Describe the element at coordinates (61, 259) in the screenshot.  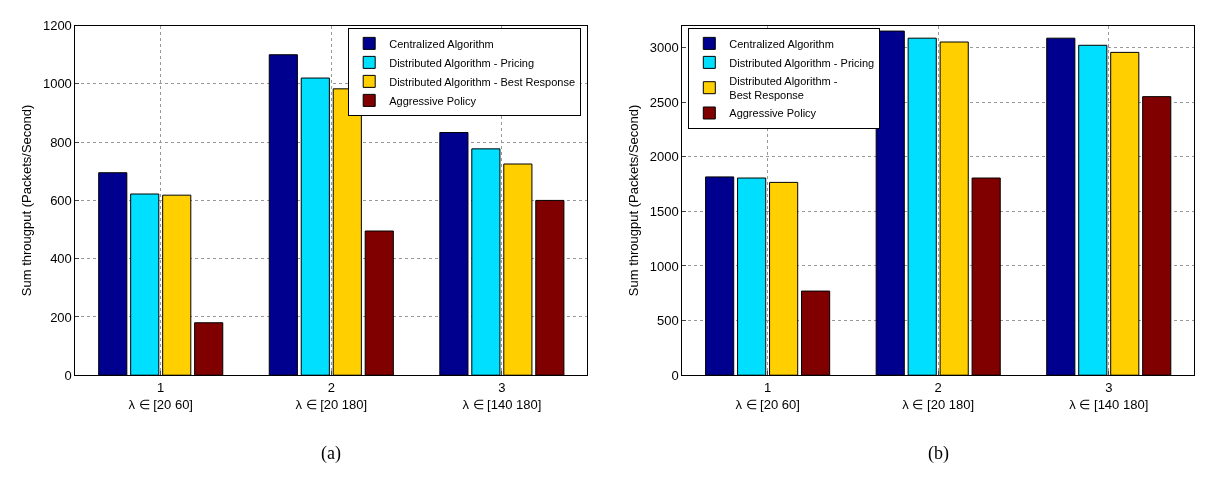
I see `y-tick-label: 400` at that location.